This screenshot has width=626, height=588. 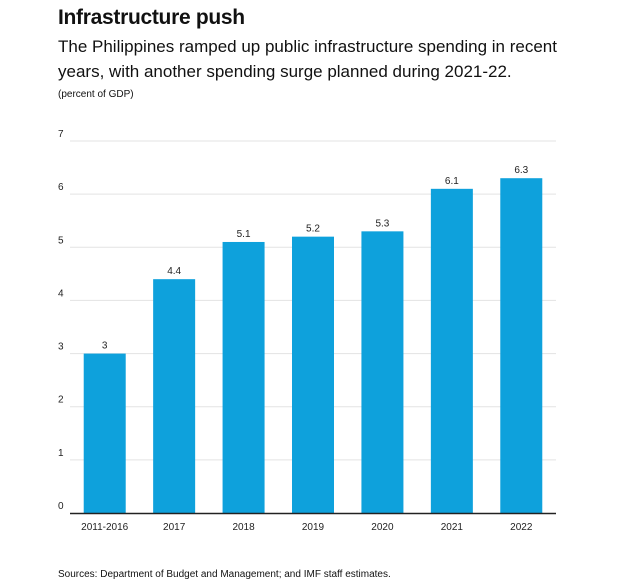 What do you see at coordinates (244, 234) in the screenshot?
I see `data-label: 5.1` at bounding box center [244, 234].